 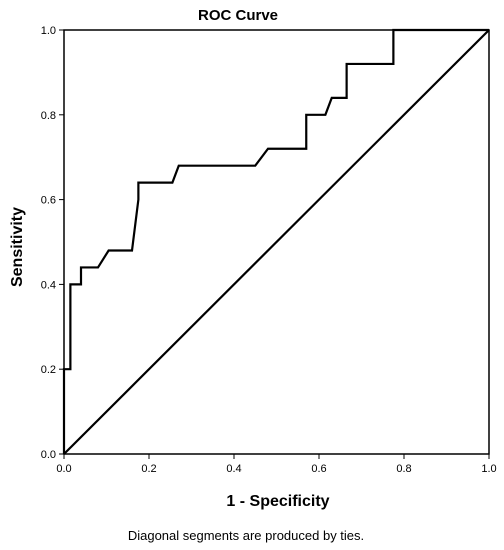 What do you see at coordinates (488, 469) in the screenshot?
I see `x-tick-label: 1.0` at bounding box center [488, 469].